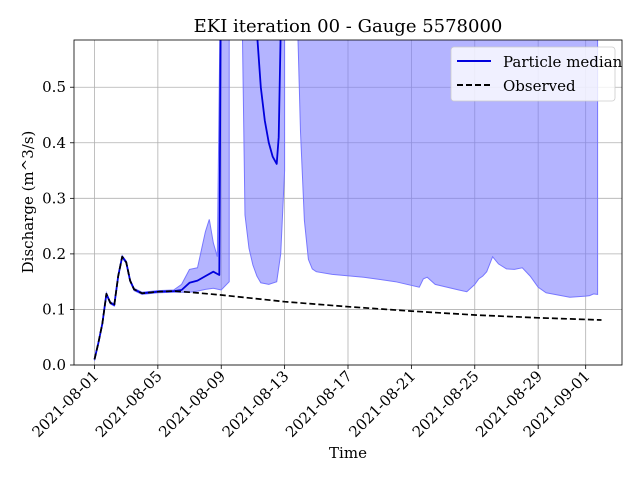  Describe the element at coordinates (54, 143) in the screenshot. I see `y-tick-label: 0.4` at that location.